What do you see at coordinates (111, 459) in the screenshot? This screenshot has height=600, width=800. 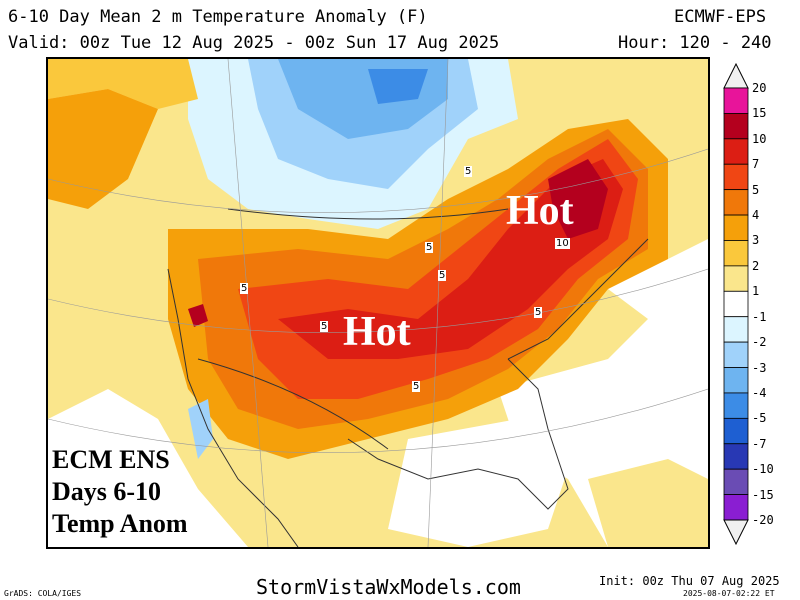 I see `overlay-line: ECM ENS` at bounding box center [111, 459].